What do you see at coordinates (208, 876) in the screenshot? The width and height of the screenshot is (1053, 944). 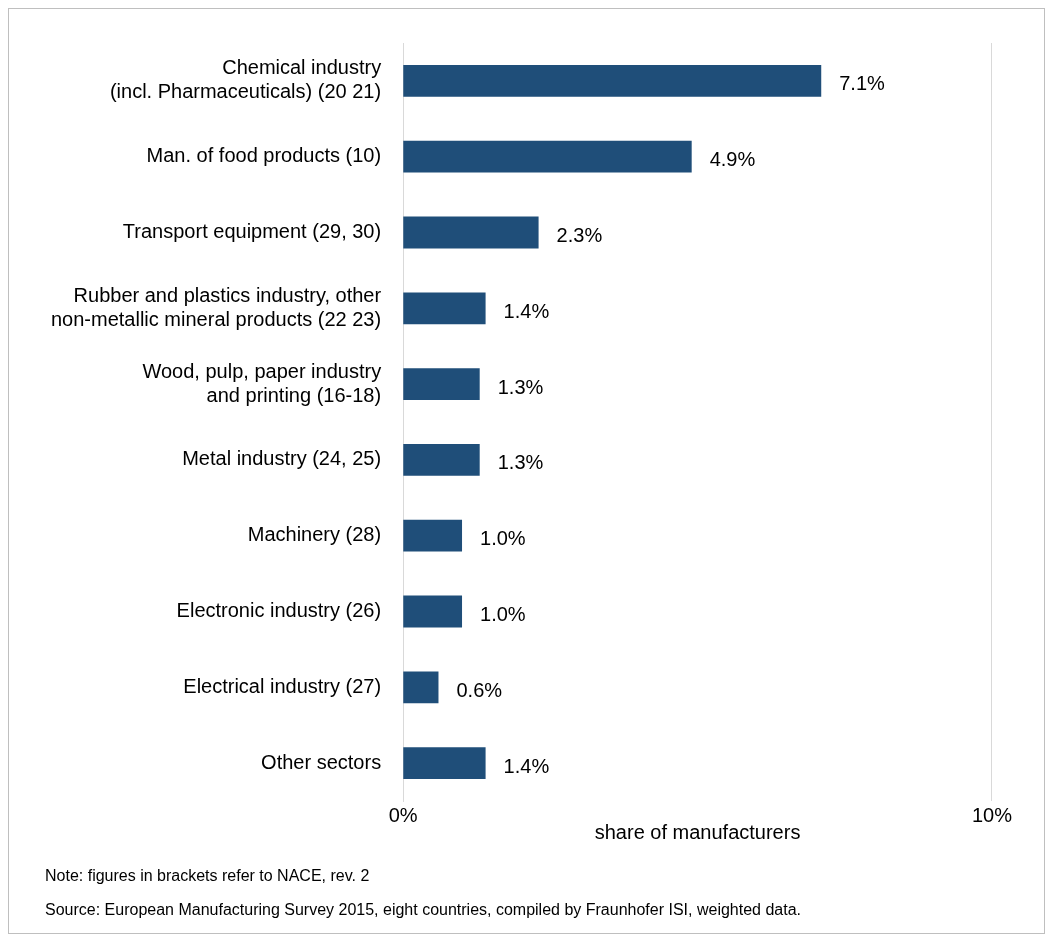 I see `text: Note: figures in brackets refer to NACE, rev. 2` at bounding box center [208, 876].